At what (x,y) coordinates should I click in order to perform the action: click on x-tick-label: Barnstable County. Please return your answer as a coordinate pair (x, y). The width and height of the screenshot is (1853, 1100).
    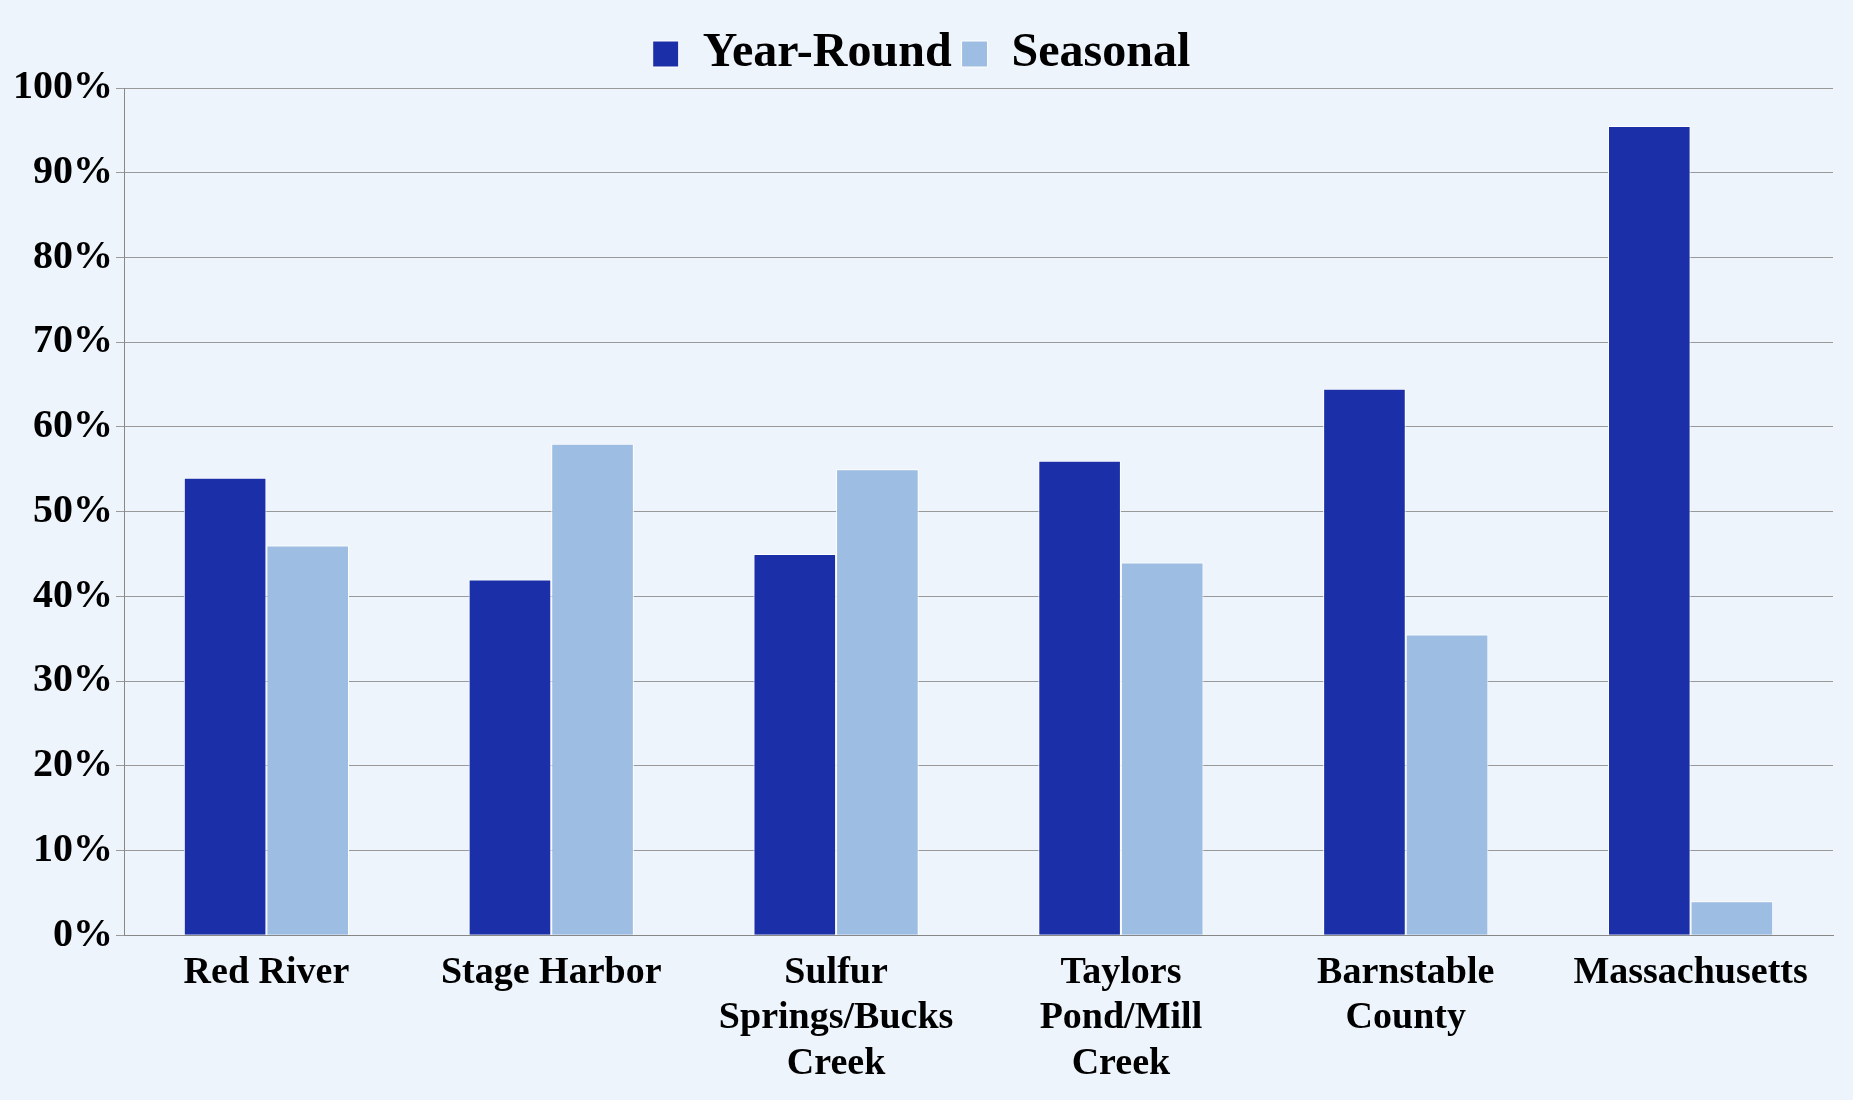
    Looking at the image, I should click on (1406, 992).